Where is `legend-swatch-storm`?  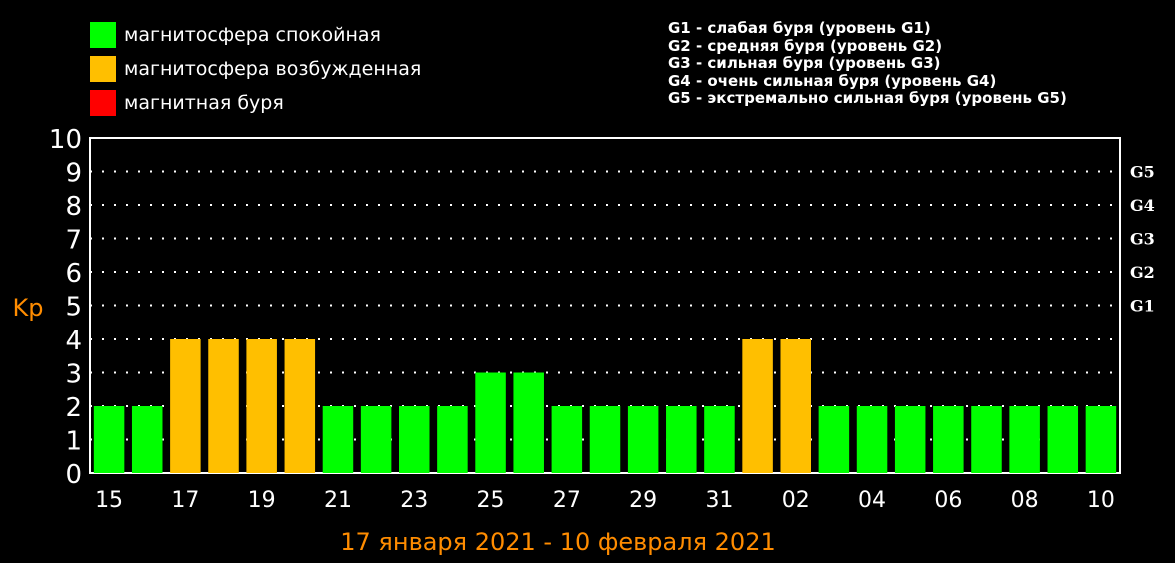 legend-swatch-storm is located at coordinates (103, 103).